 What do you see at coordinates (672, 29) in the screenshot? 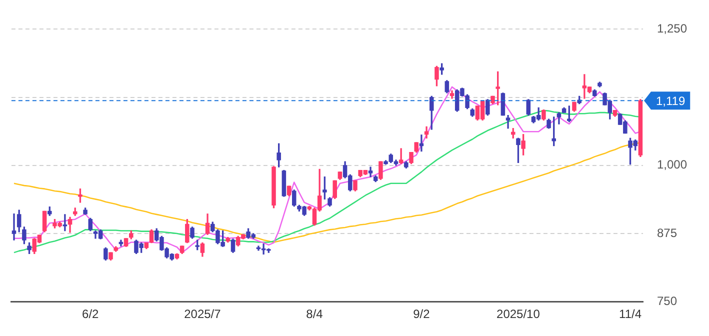
I see `y-tick-label: 1,250` at bounding box center [672, 29].